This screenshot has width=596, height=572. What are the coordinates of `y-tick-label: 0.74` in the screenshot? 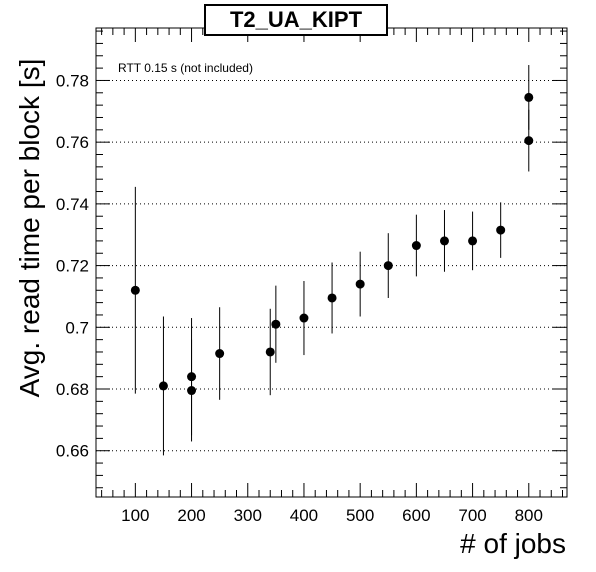 It's located at (72, 204).